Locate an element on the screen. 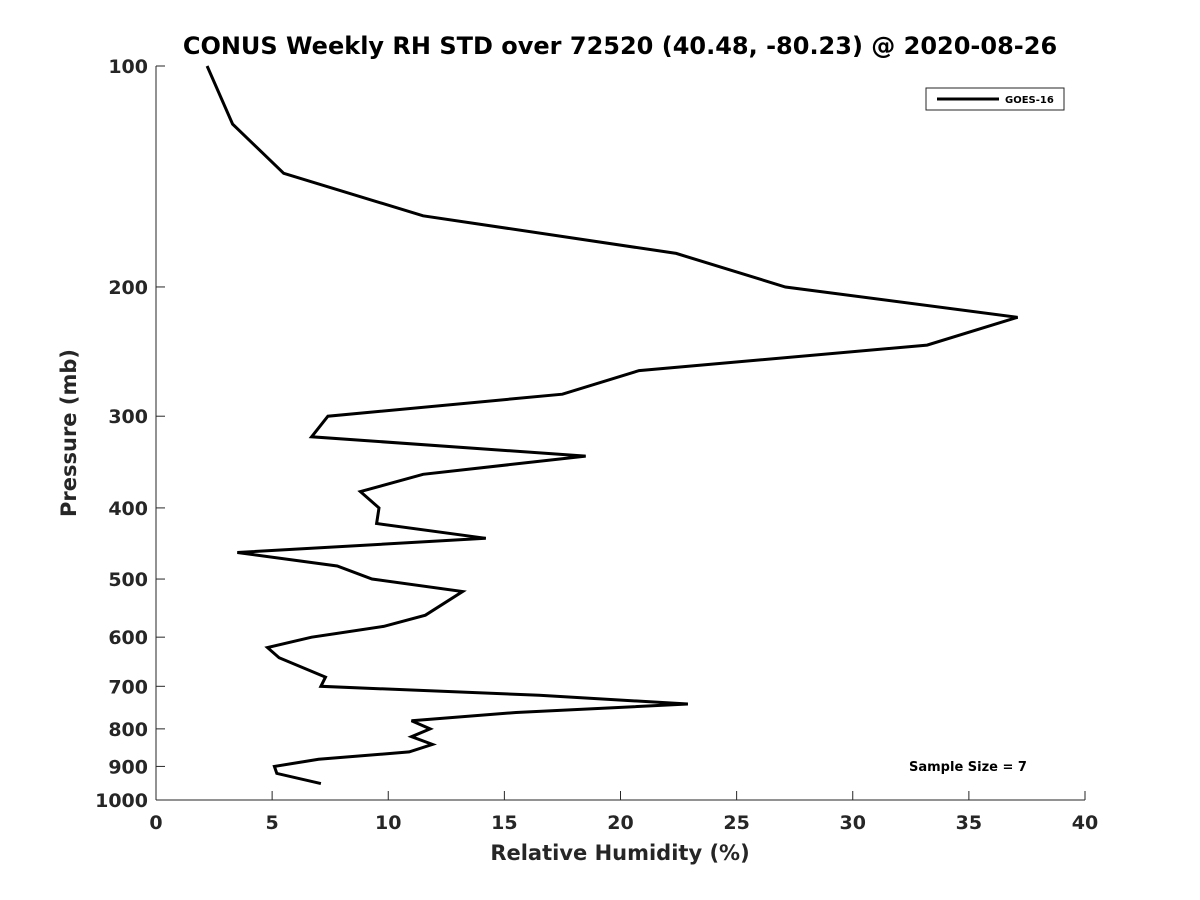  x-tick-label: 35 is located at coordinates (969, 823).